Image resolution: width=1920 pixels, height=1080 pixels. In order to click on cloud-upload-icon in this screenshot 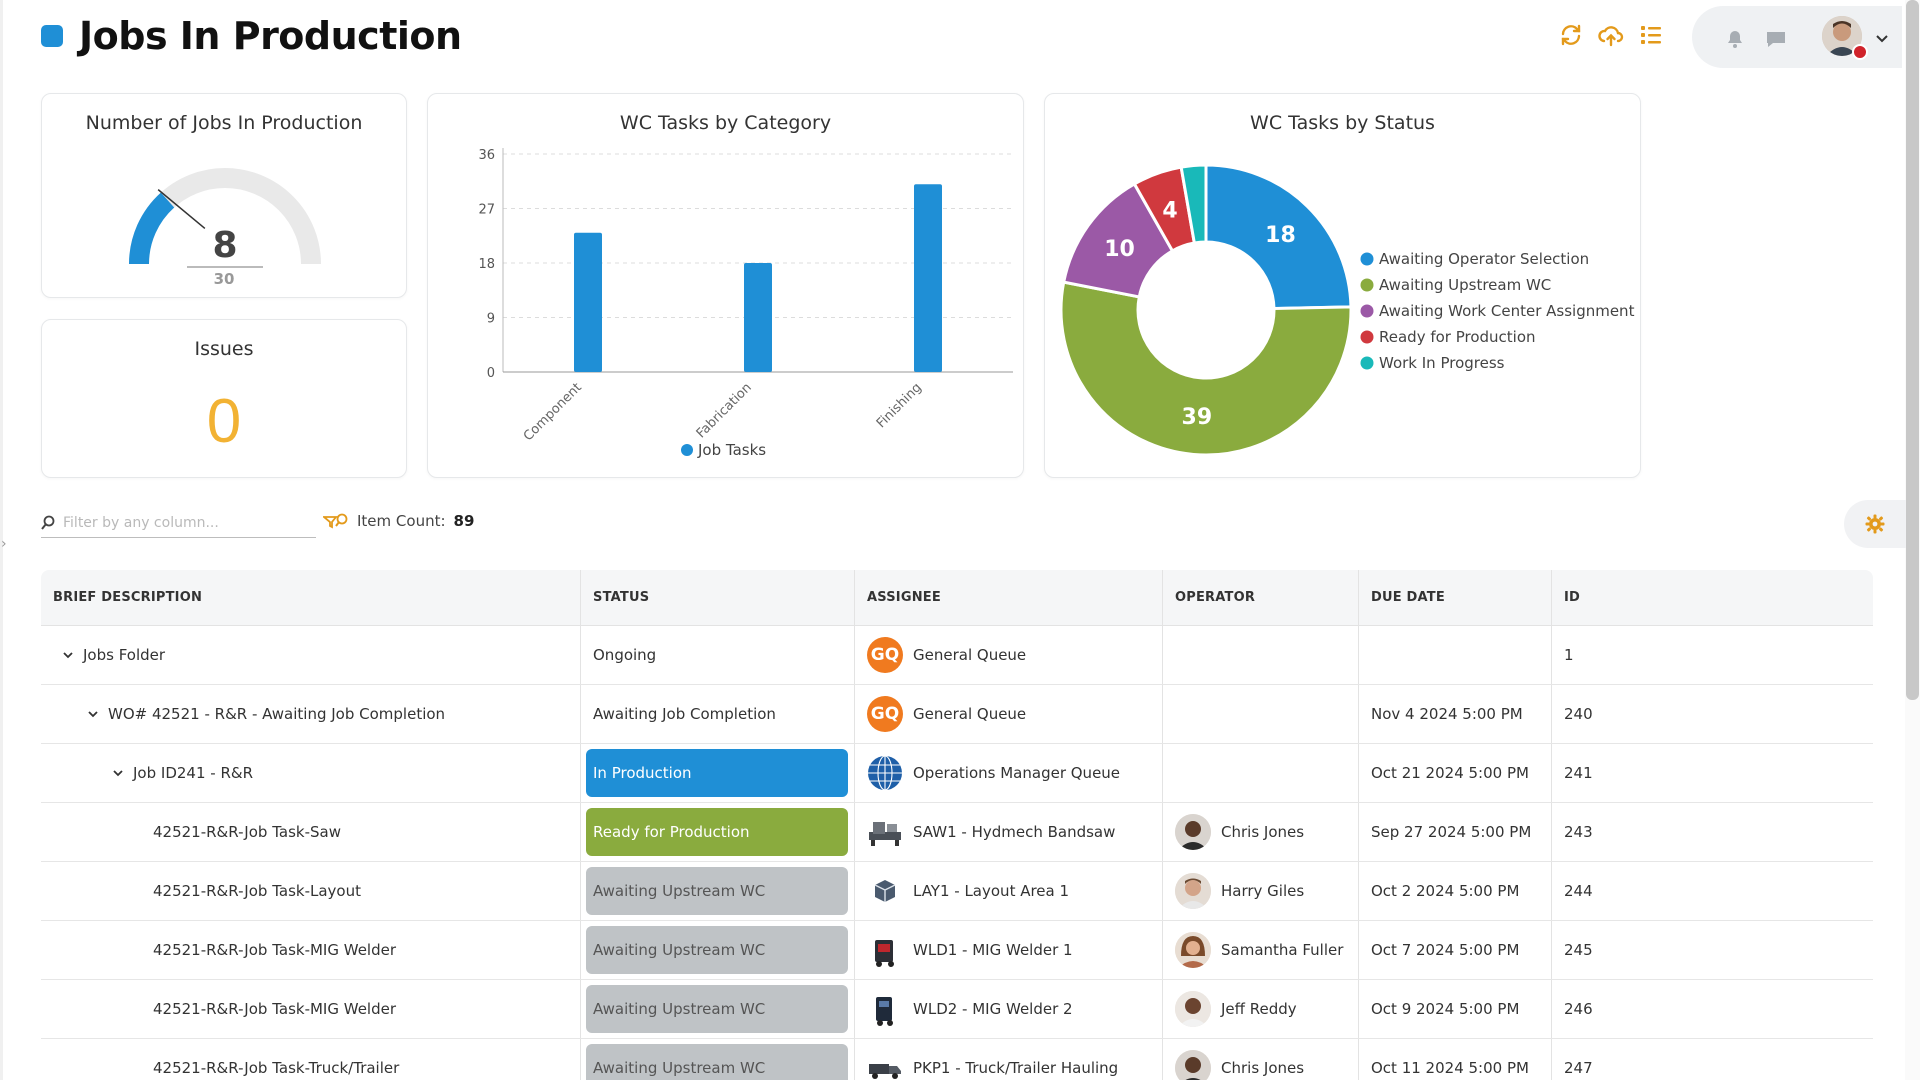, I will do `click(1611, 35)`.